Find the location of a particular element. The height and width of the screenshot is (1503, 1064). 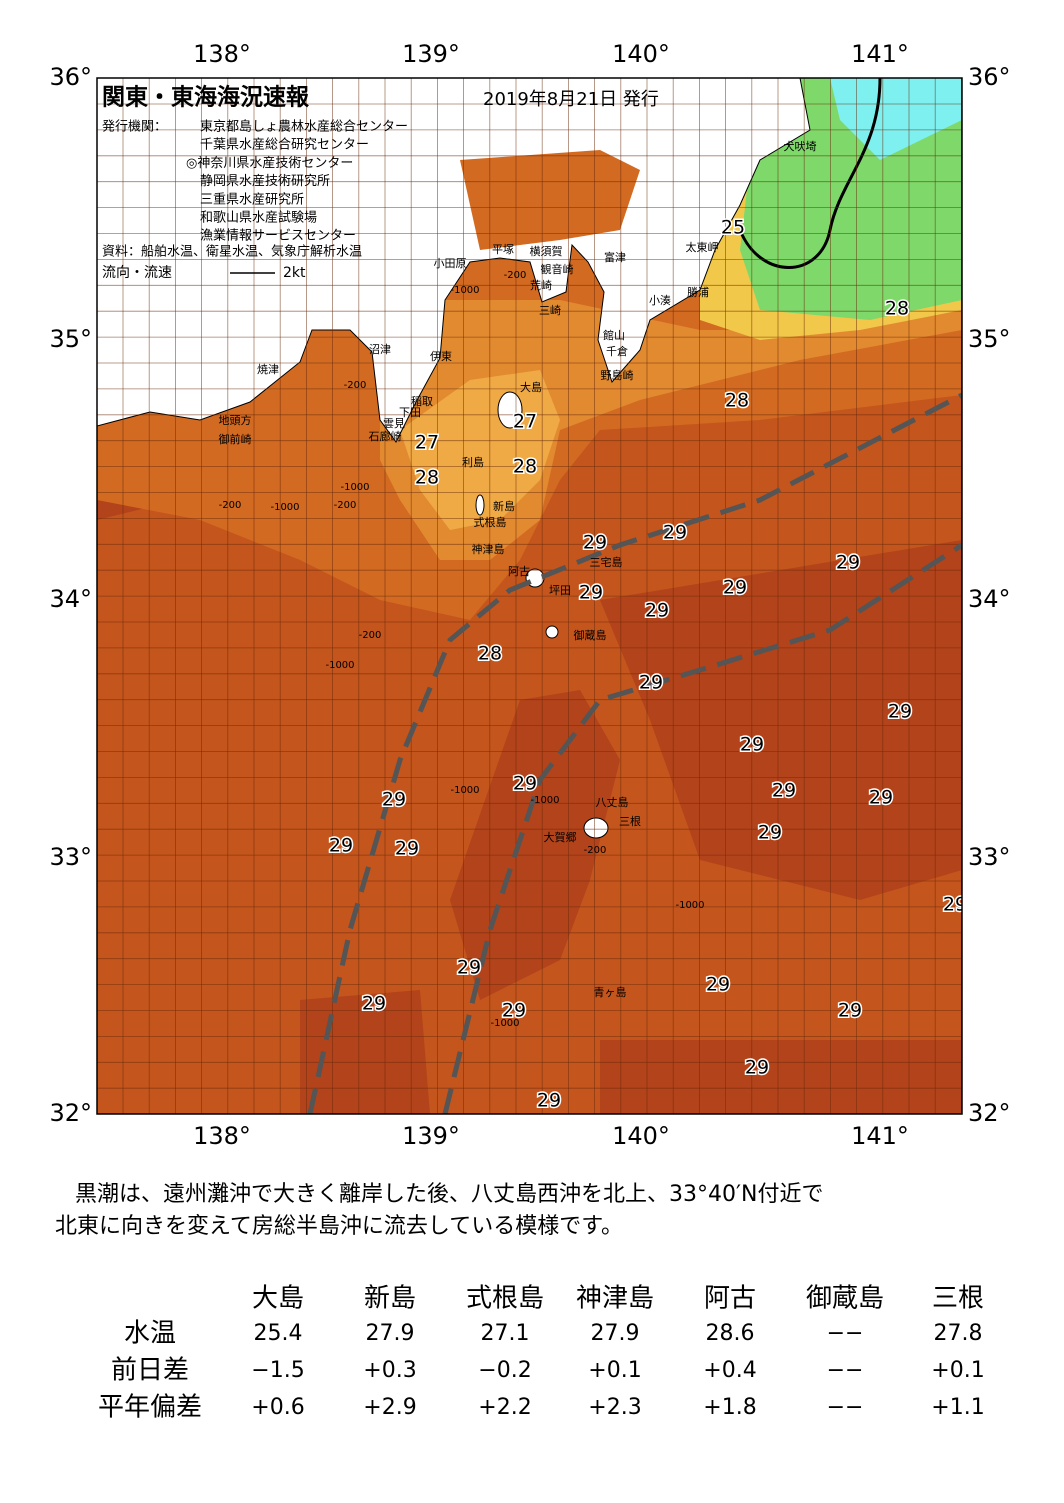

place-name: 平塚 is located at coordinates (503, 249).